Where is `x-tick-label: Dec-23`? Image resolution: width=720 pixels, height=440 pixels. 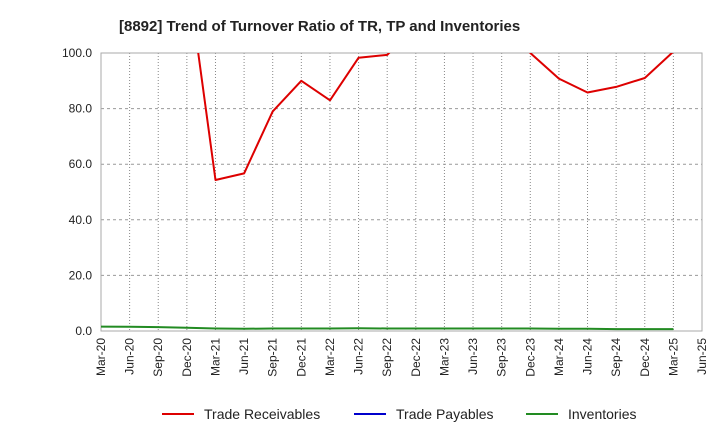
x-tick-label: Dec-23 is located at coordinates (530, 357).